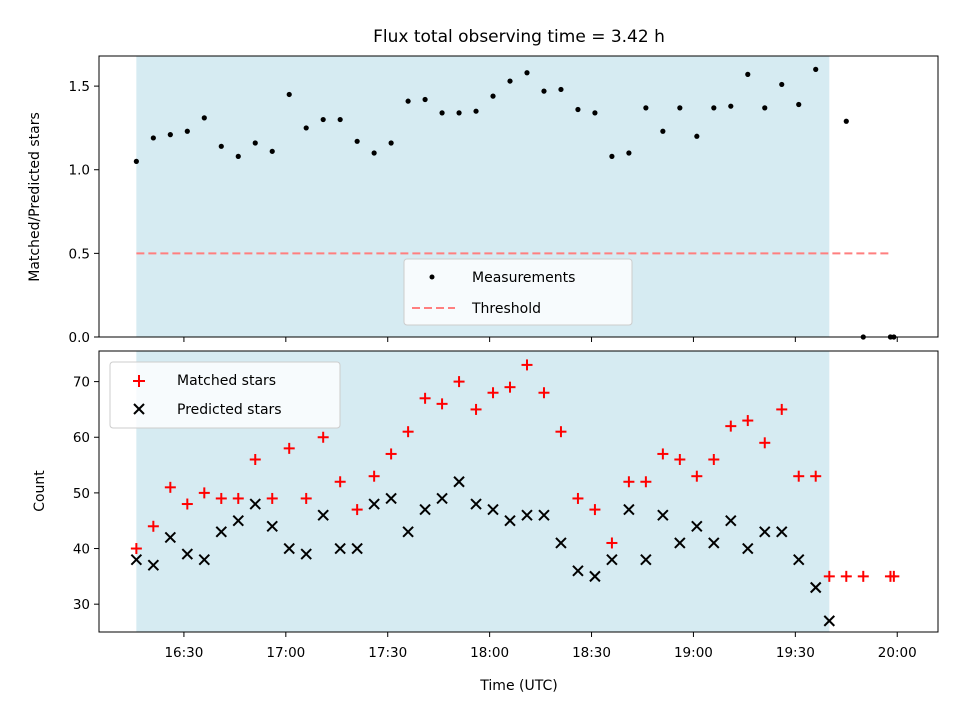 Image resolution: width=960 pixels, height=724 pixels. I want to click on bottom-legend-box, so click(225, 395).